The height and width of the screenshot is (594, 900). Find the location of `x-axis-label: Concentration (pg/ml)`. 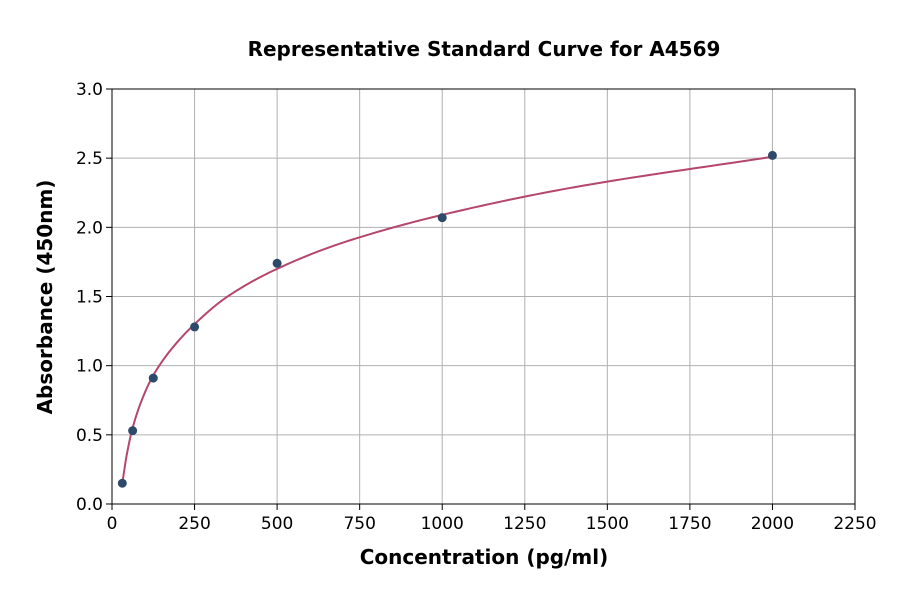

x-axis-label: Concentration (pg/ml) is located at coordinates (484, 557).